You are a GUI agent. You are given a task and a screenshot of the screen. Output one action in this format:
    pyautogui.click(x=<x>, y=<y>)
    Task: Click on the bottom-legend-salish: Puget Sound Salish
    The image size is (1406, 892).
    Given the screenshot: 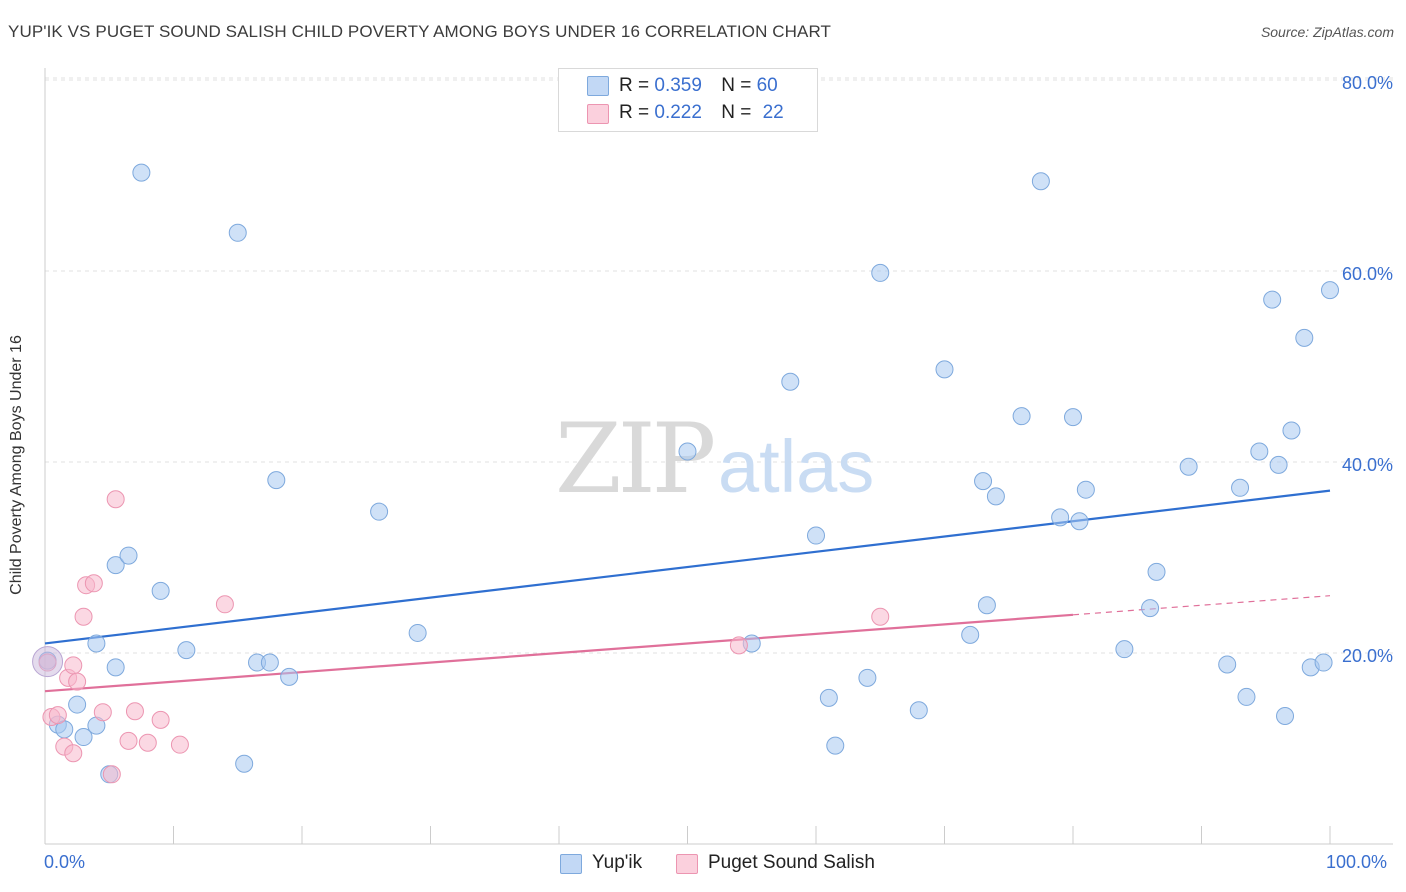 What is the action you would take?
    pyautogui.click(x=791, y=862)
    